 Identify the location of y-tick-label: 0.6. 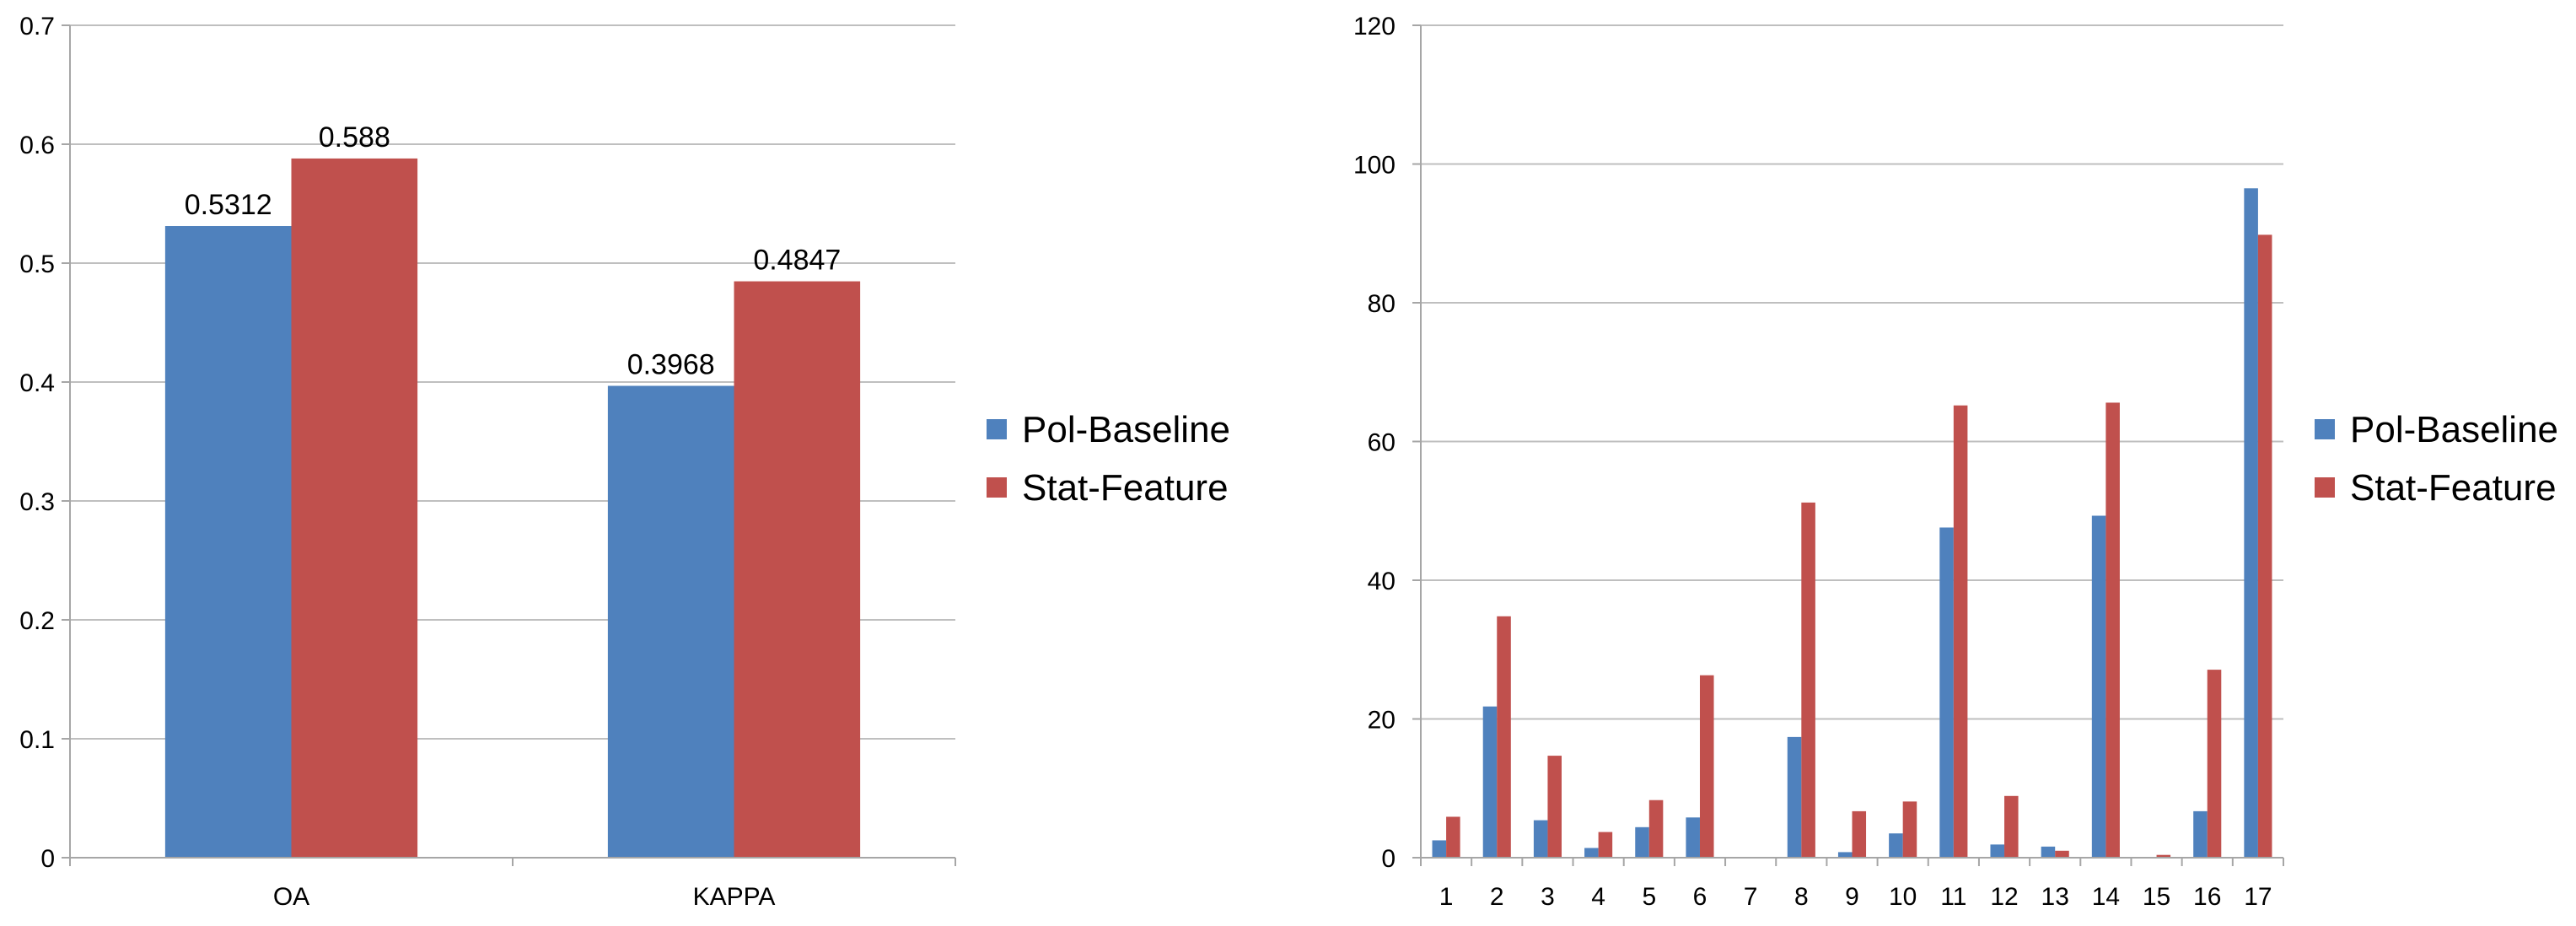
(37, 145).